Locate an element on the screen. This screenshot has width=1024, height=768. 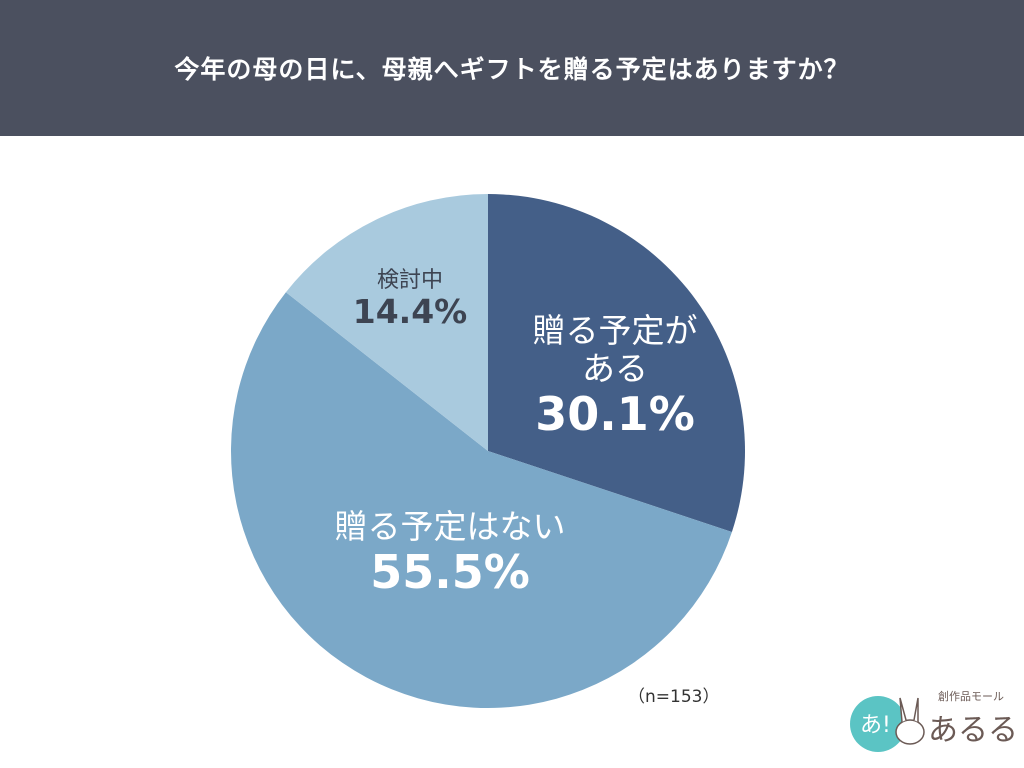
slice-value: 30.1% is located at coordinates (615, 413).